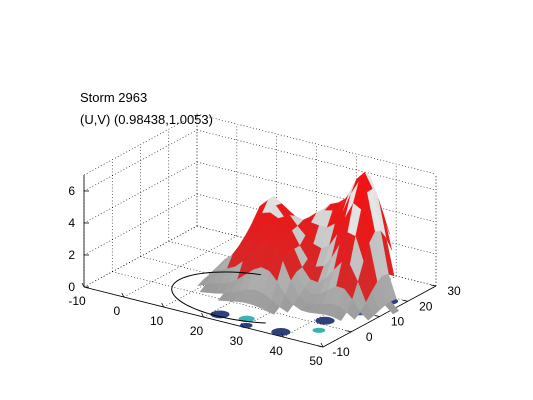 This screenshot has height=400, width=533. What do you see at coordinates (71, 287) in the screenshot?
I see `z-tick-label: 0` at bounding box center [71, 287].